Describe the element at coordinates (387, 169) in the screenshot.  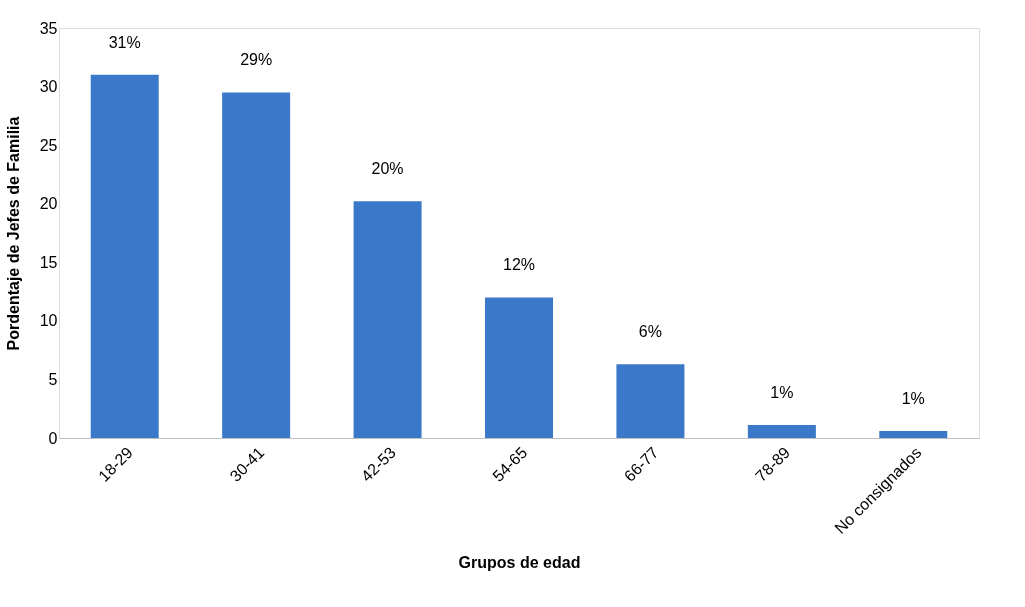
I see `data-label: 20%` at that location.